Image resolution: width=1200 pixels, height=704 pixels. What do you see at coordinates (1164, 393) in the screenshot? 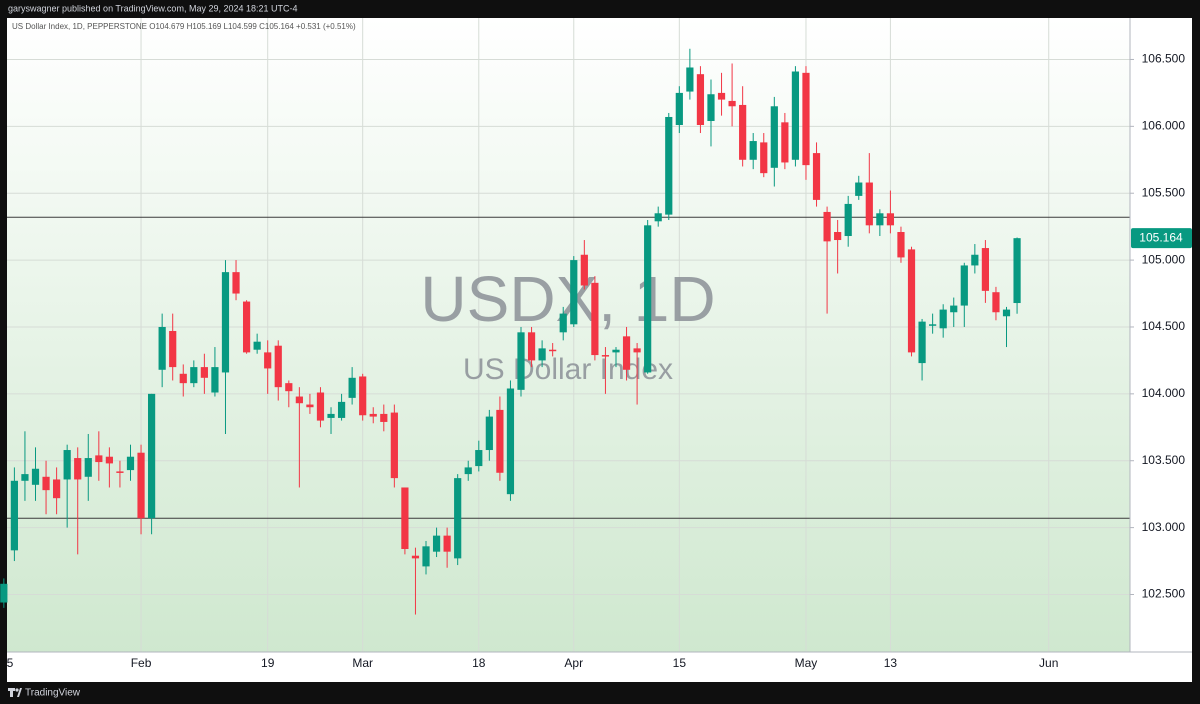
I see `y-tick-label: 104.000` at bounding box center [1164, 393].